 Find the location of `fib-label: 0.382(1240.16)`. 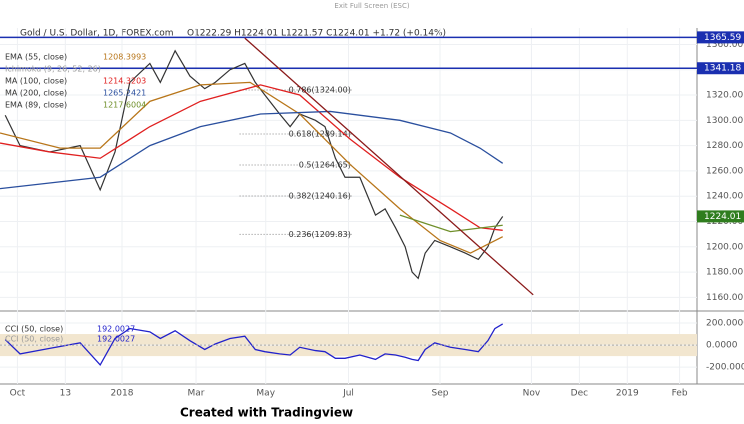

fib-label: 0.382(1240.16) is located at coordinates (320, 195).